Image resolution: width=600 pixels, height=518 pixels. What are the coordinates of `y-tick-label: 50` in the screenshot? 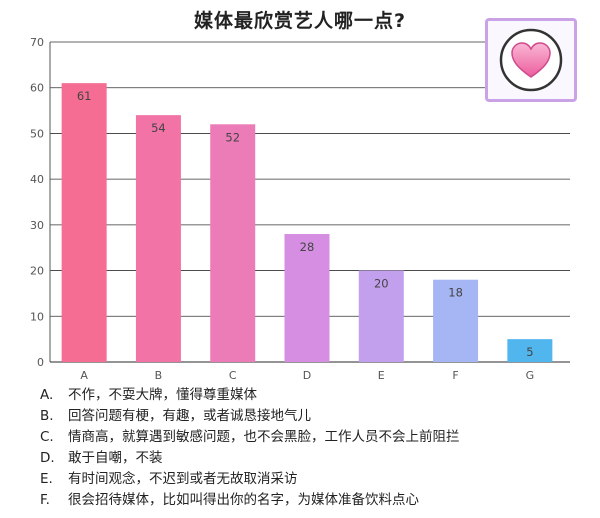 It's located at (37, 133).